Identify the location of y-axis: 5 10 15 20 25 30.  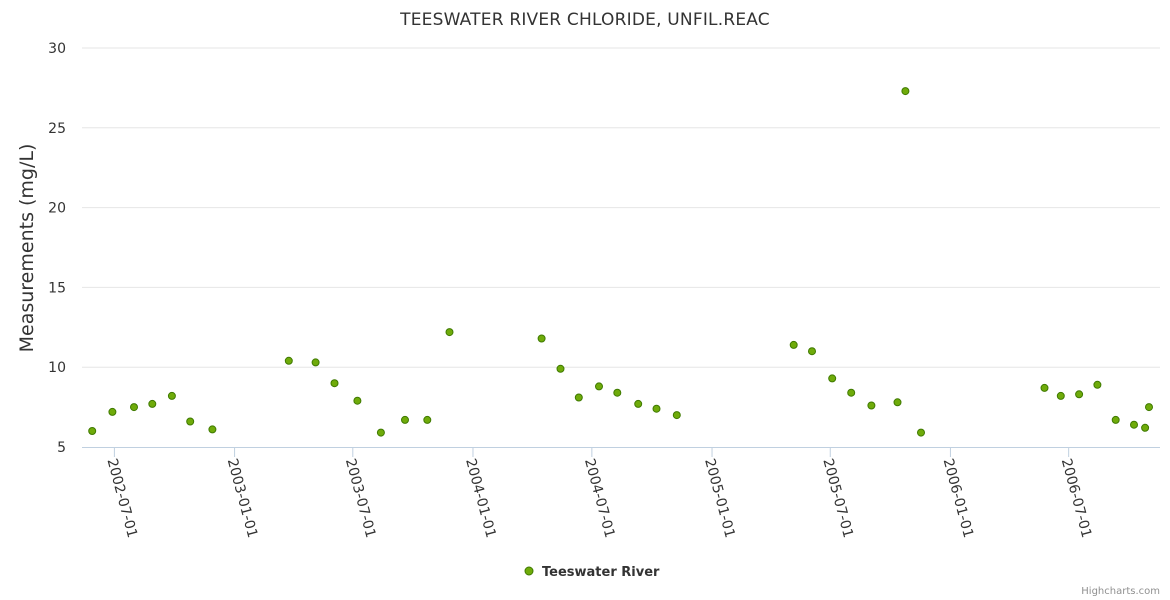
(57, 248).